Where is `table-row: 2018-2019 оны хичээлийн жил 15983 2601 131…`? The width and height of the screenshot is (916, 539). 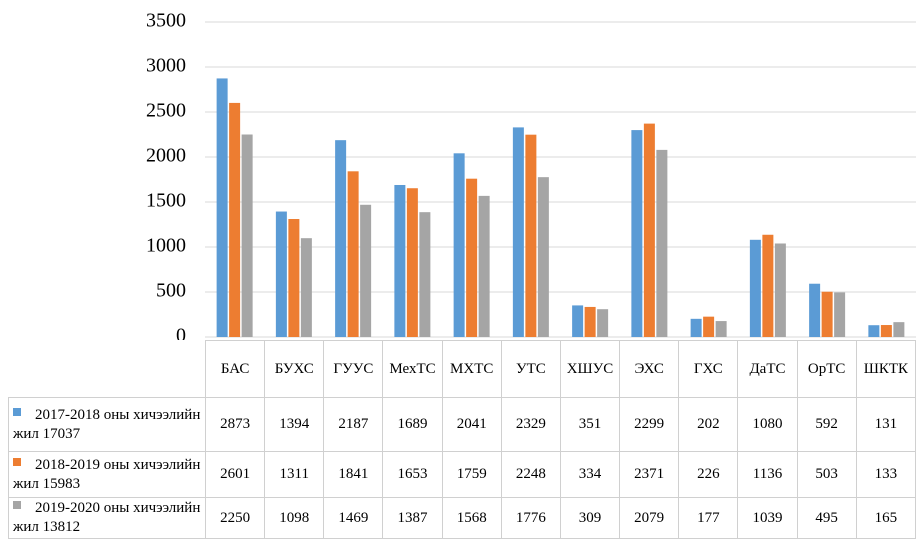 table-row: 2018-2019 оны хичээлийн жил 15983 2601 131… is located at coordinates (462, 474).